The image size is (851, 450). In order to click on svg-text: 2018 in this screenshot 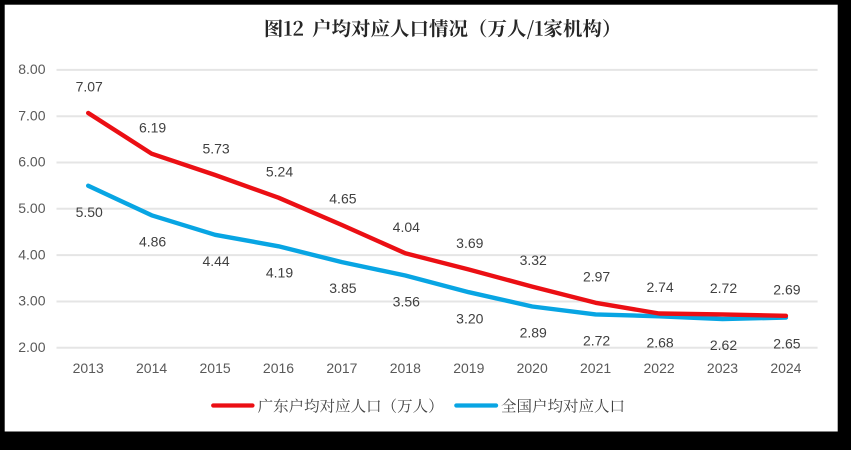, I will do `click(405, 368)`.